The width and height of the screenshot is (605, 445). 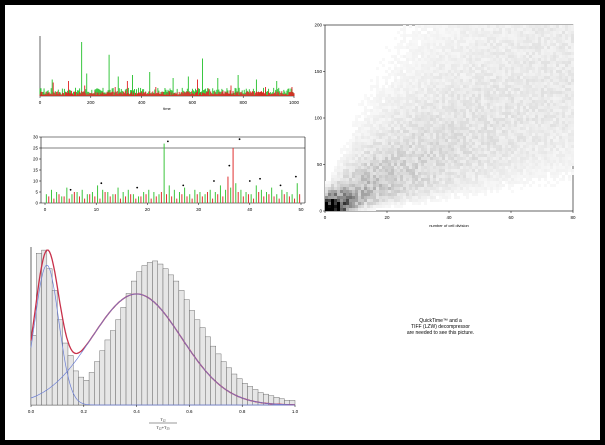 I want to click on x-tick-label: 1000, so click(x=294, y=102).